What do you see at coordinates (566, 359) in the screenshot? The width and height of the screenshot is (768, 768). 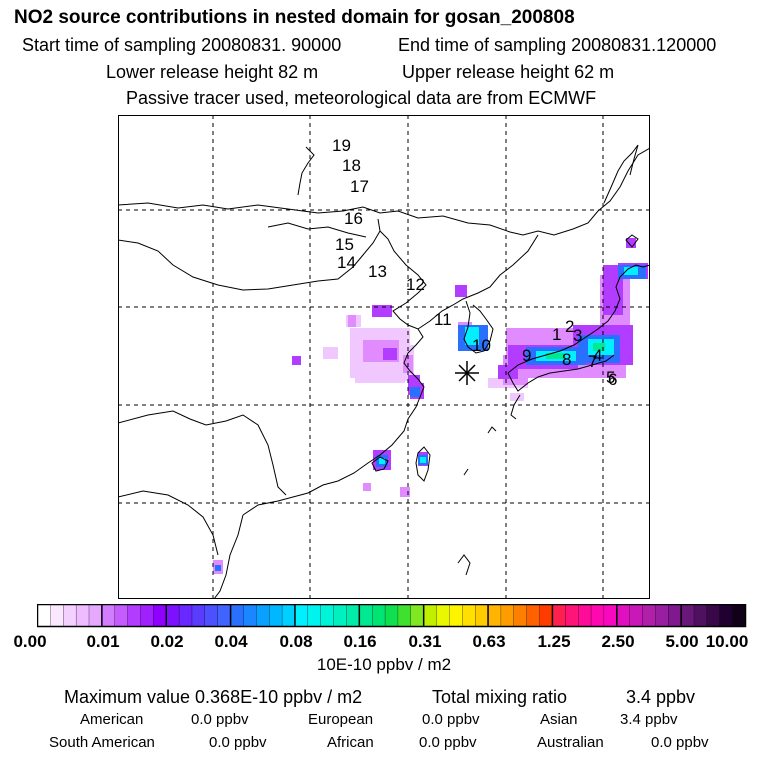 I see `track-label-8: 8` at bounding box center [566, 359].